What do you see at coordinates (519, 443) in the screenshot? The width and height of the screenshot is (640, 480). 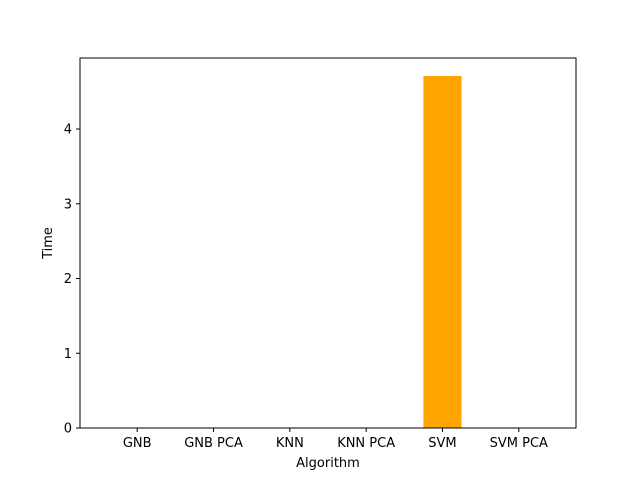 I see `x-tick-label: SVM PCA` at bounding box center [519, 443].